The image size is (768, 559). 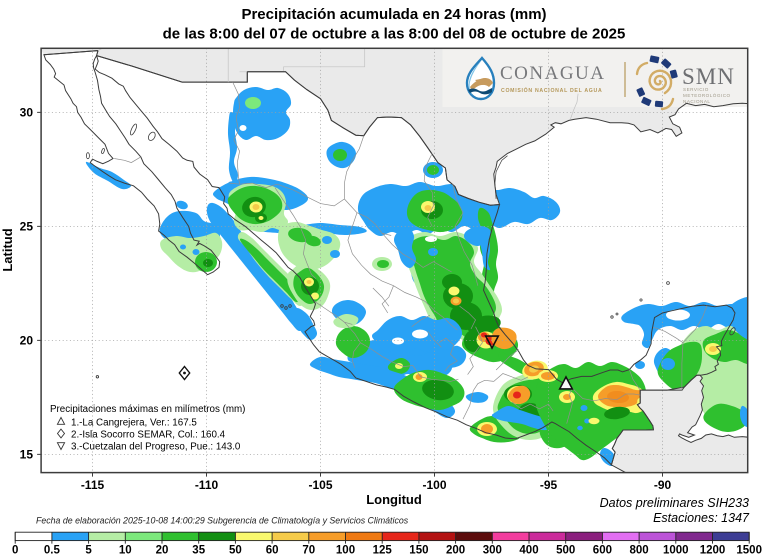 I want to click on svg-text: -95, so click(x=549, y=485).